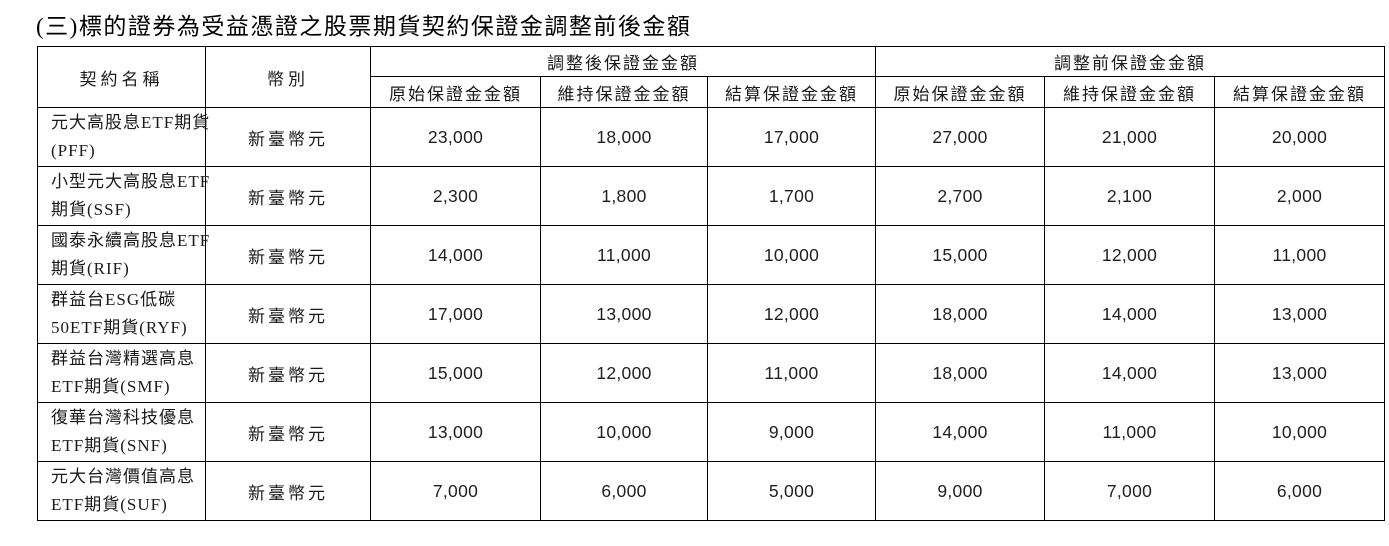 The width and height of the screenshot is (1389, 546). I want to click on cell-before-clearing: 2,000, so click(1299, 196).